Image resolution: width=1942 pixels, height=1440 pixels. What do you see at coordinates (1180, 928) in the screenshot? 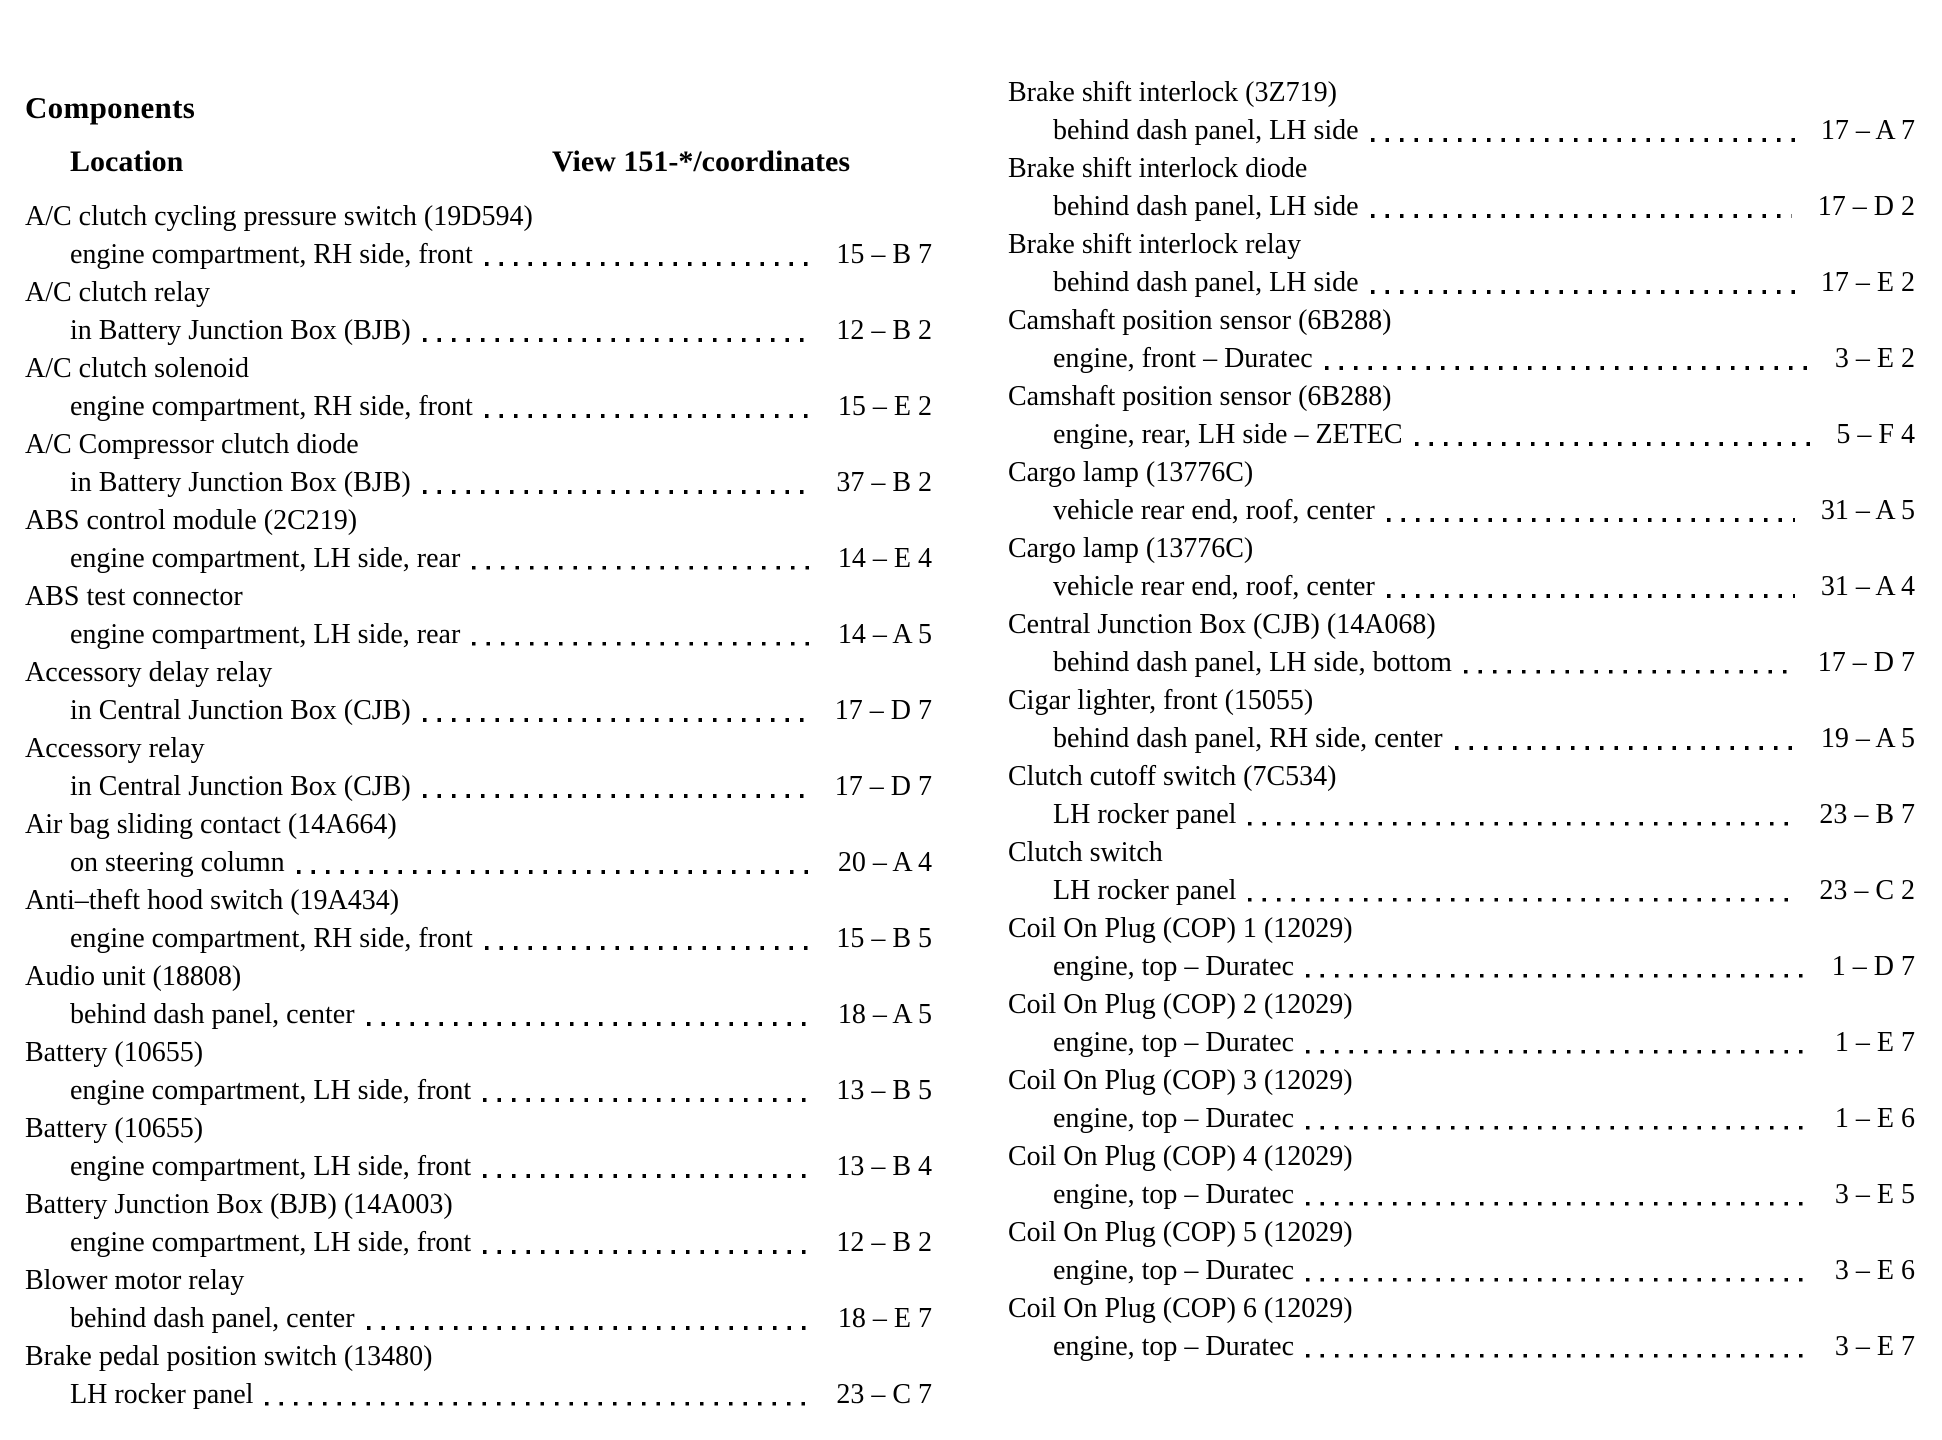
I see `component-name: Coil On Plug (COP) 1 (12029)` at bounding box center [1180, 928].